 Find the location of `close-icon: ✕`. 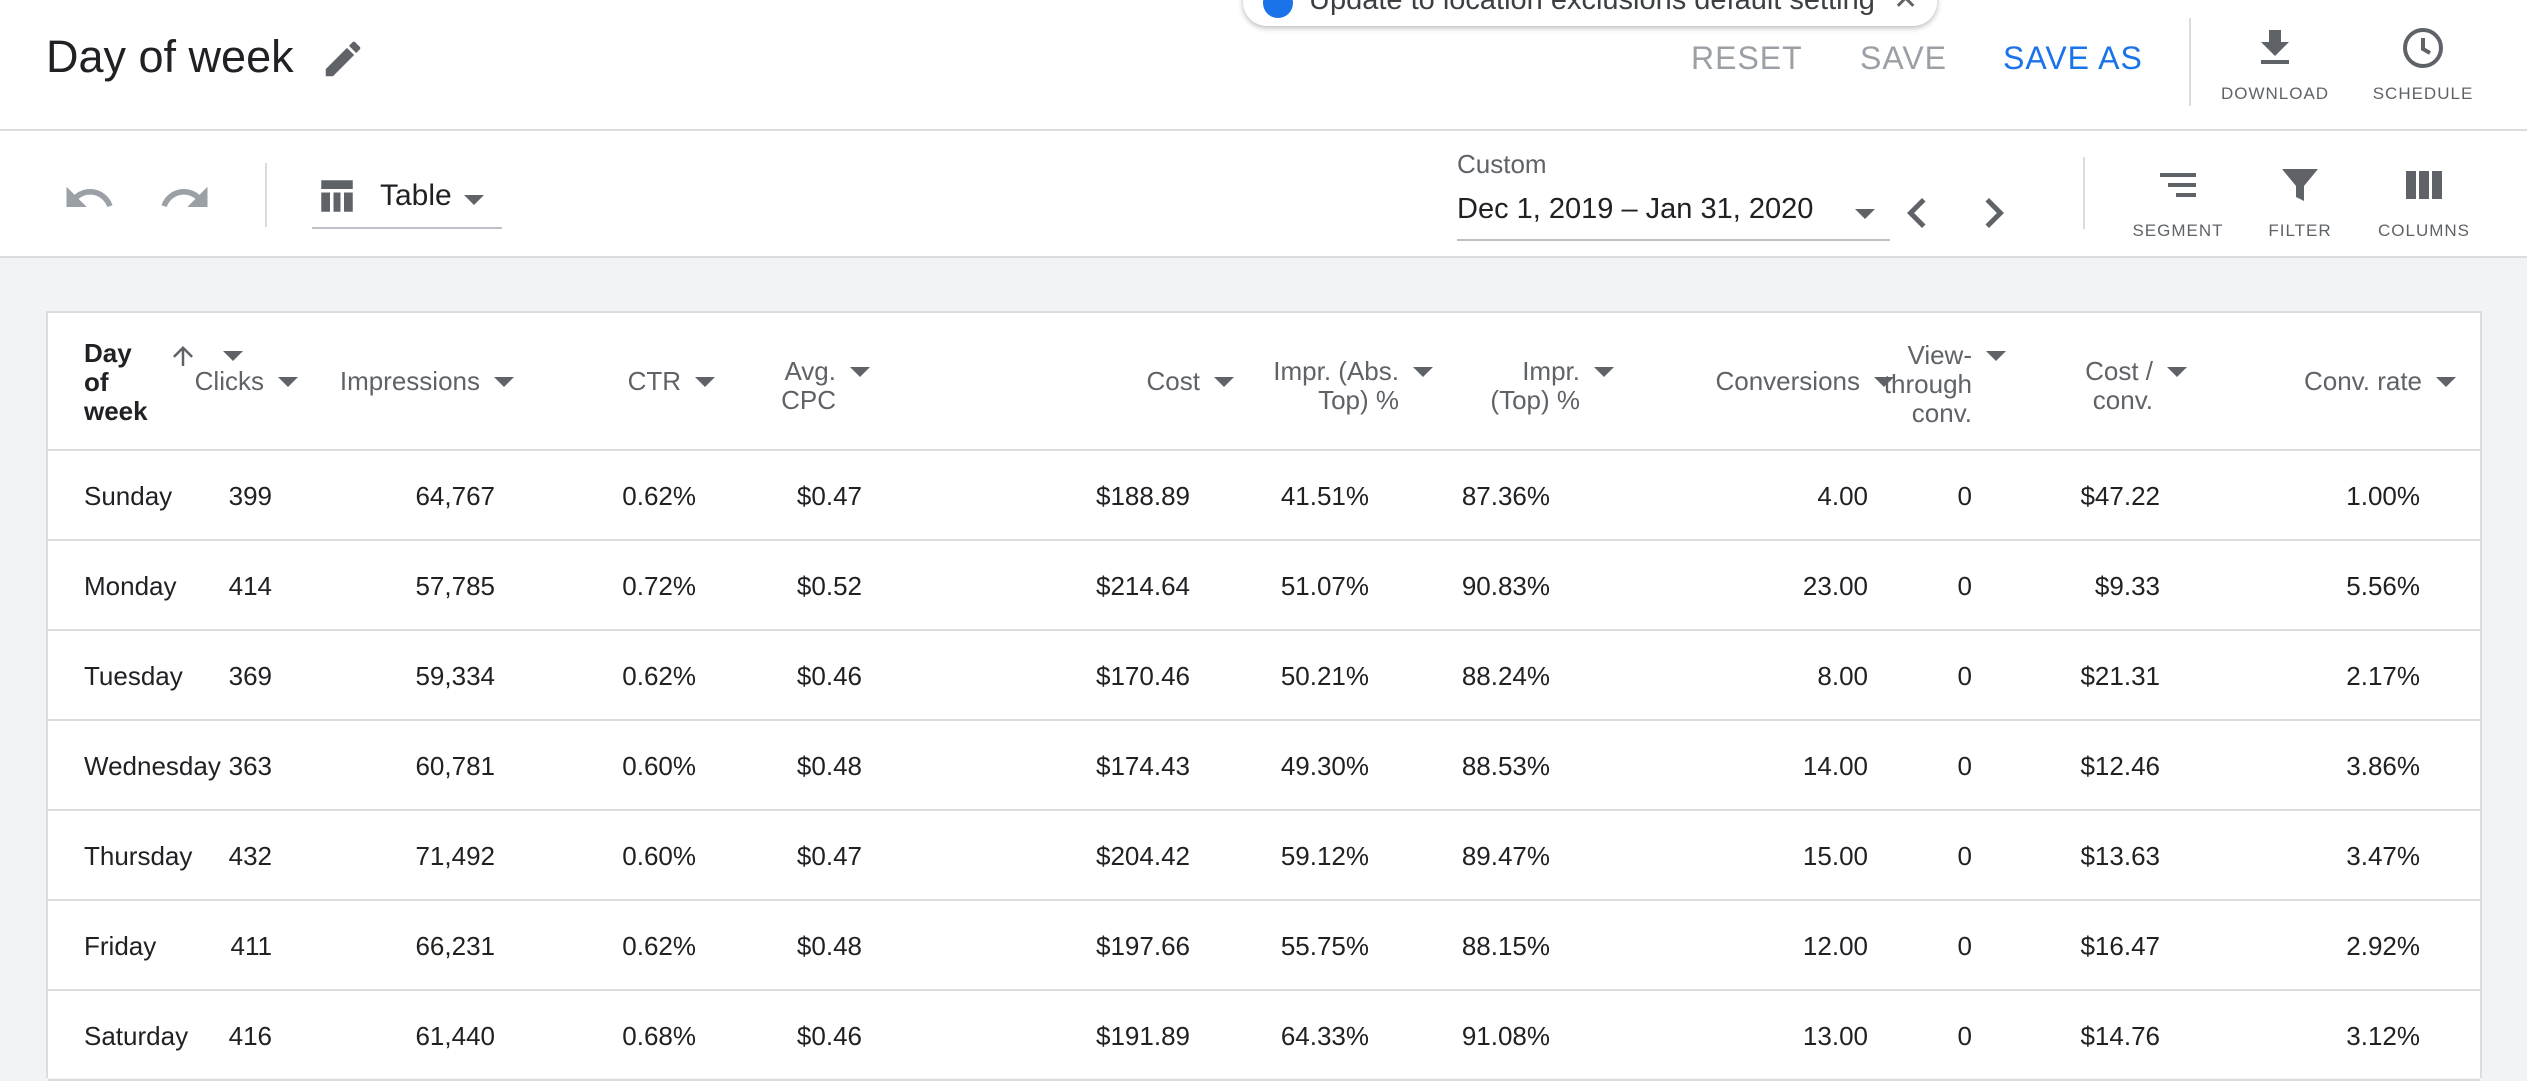

close-icon: ✕ is located at coordinates (1905, 8).